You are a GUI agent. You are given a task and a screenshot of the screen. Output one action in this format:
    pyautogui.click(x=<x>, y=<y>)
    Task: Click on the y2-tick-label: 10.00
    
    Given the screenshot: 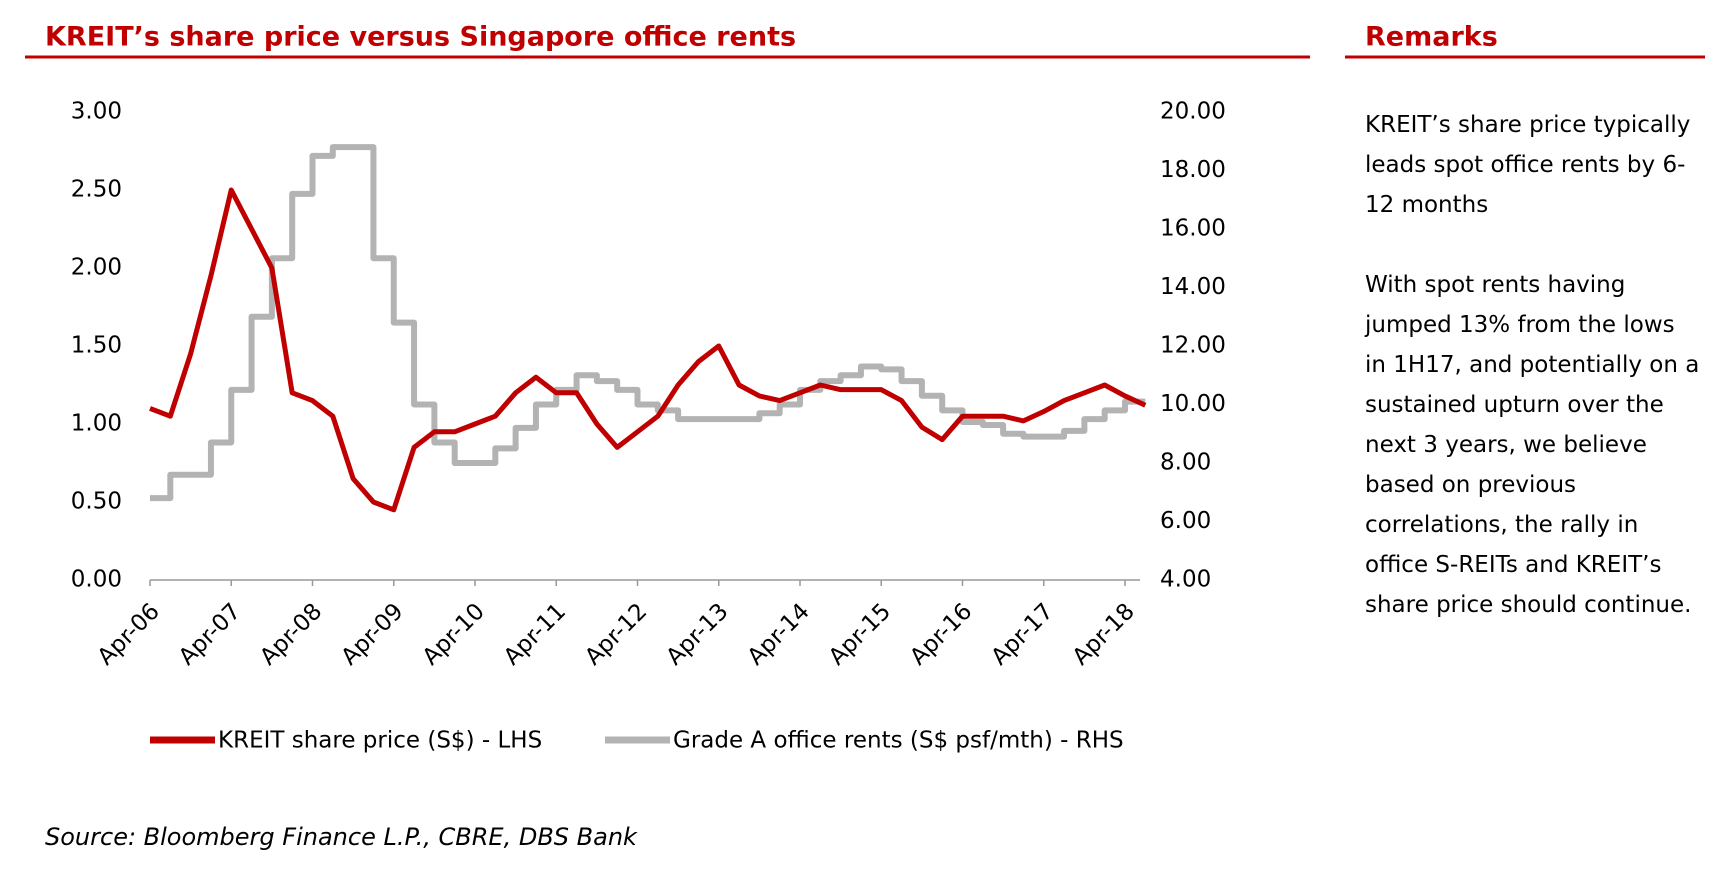 What is the action you would take?
    pyautogui.click(x=1193, y=404)
    